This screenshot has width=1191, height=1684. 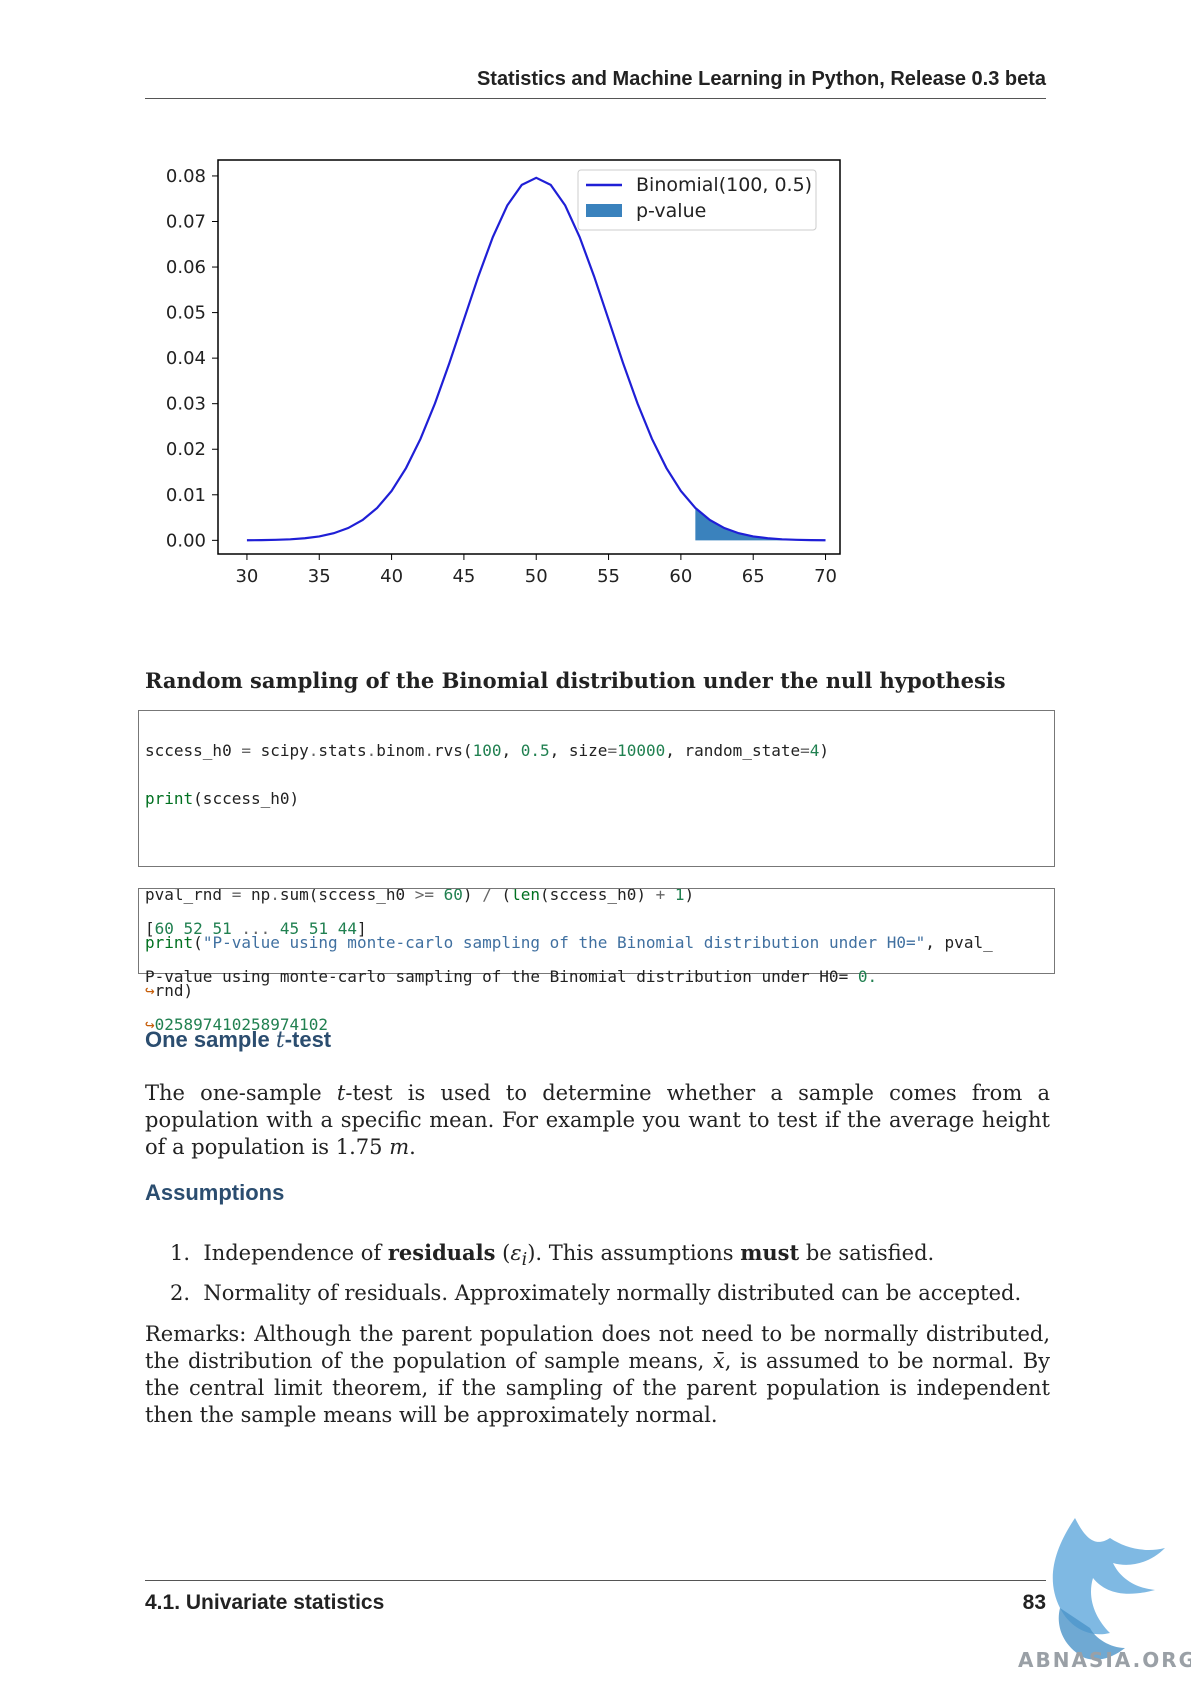 What do you see at coordinates (186, 313) in the screenshot?
I see `y-tick-label: 0.05` at bounding box center [186, 313].